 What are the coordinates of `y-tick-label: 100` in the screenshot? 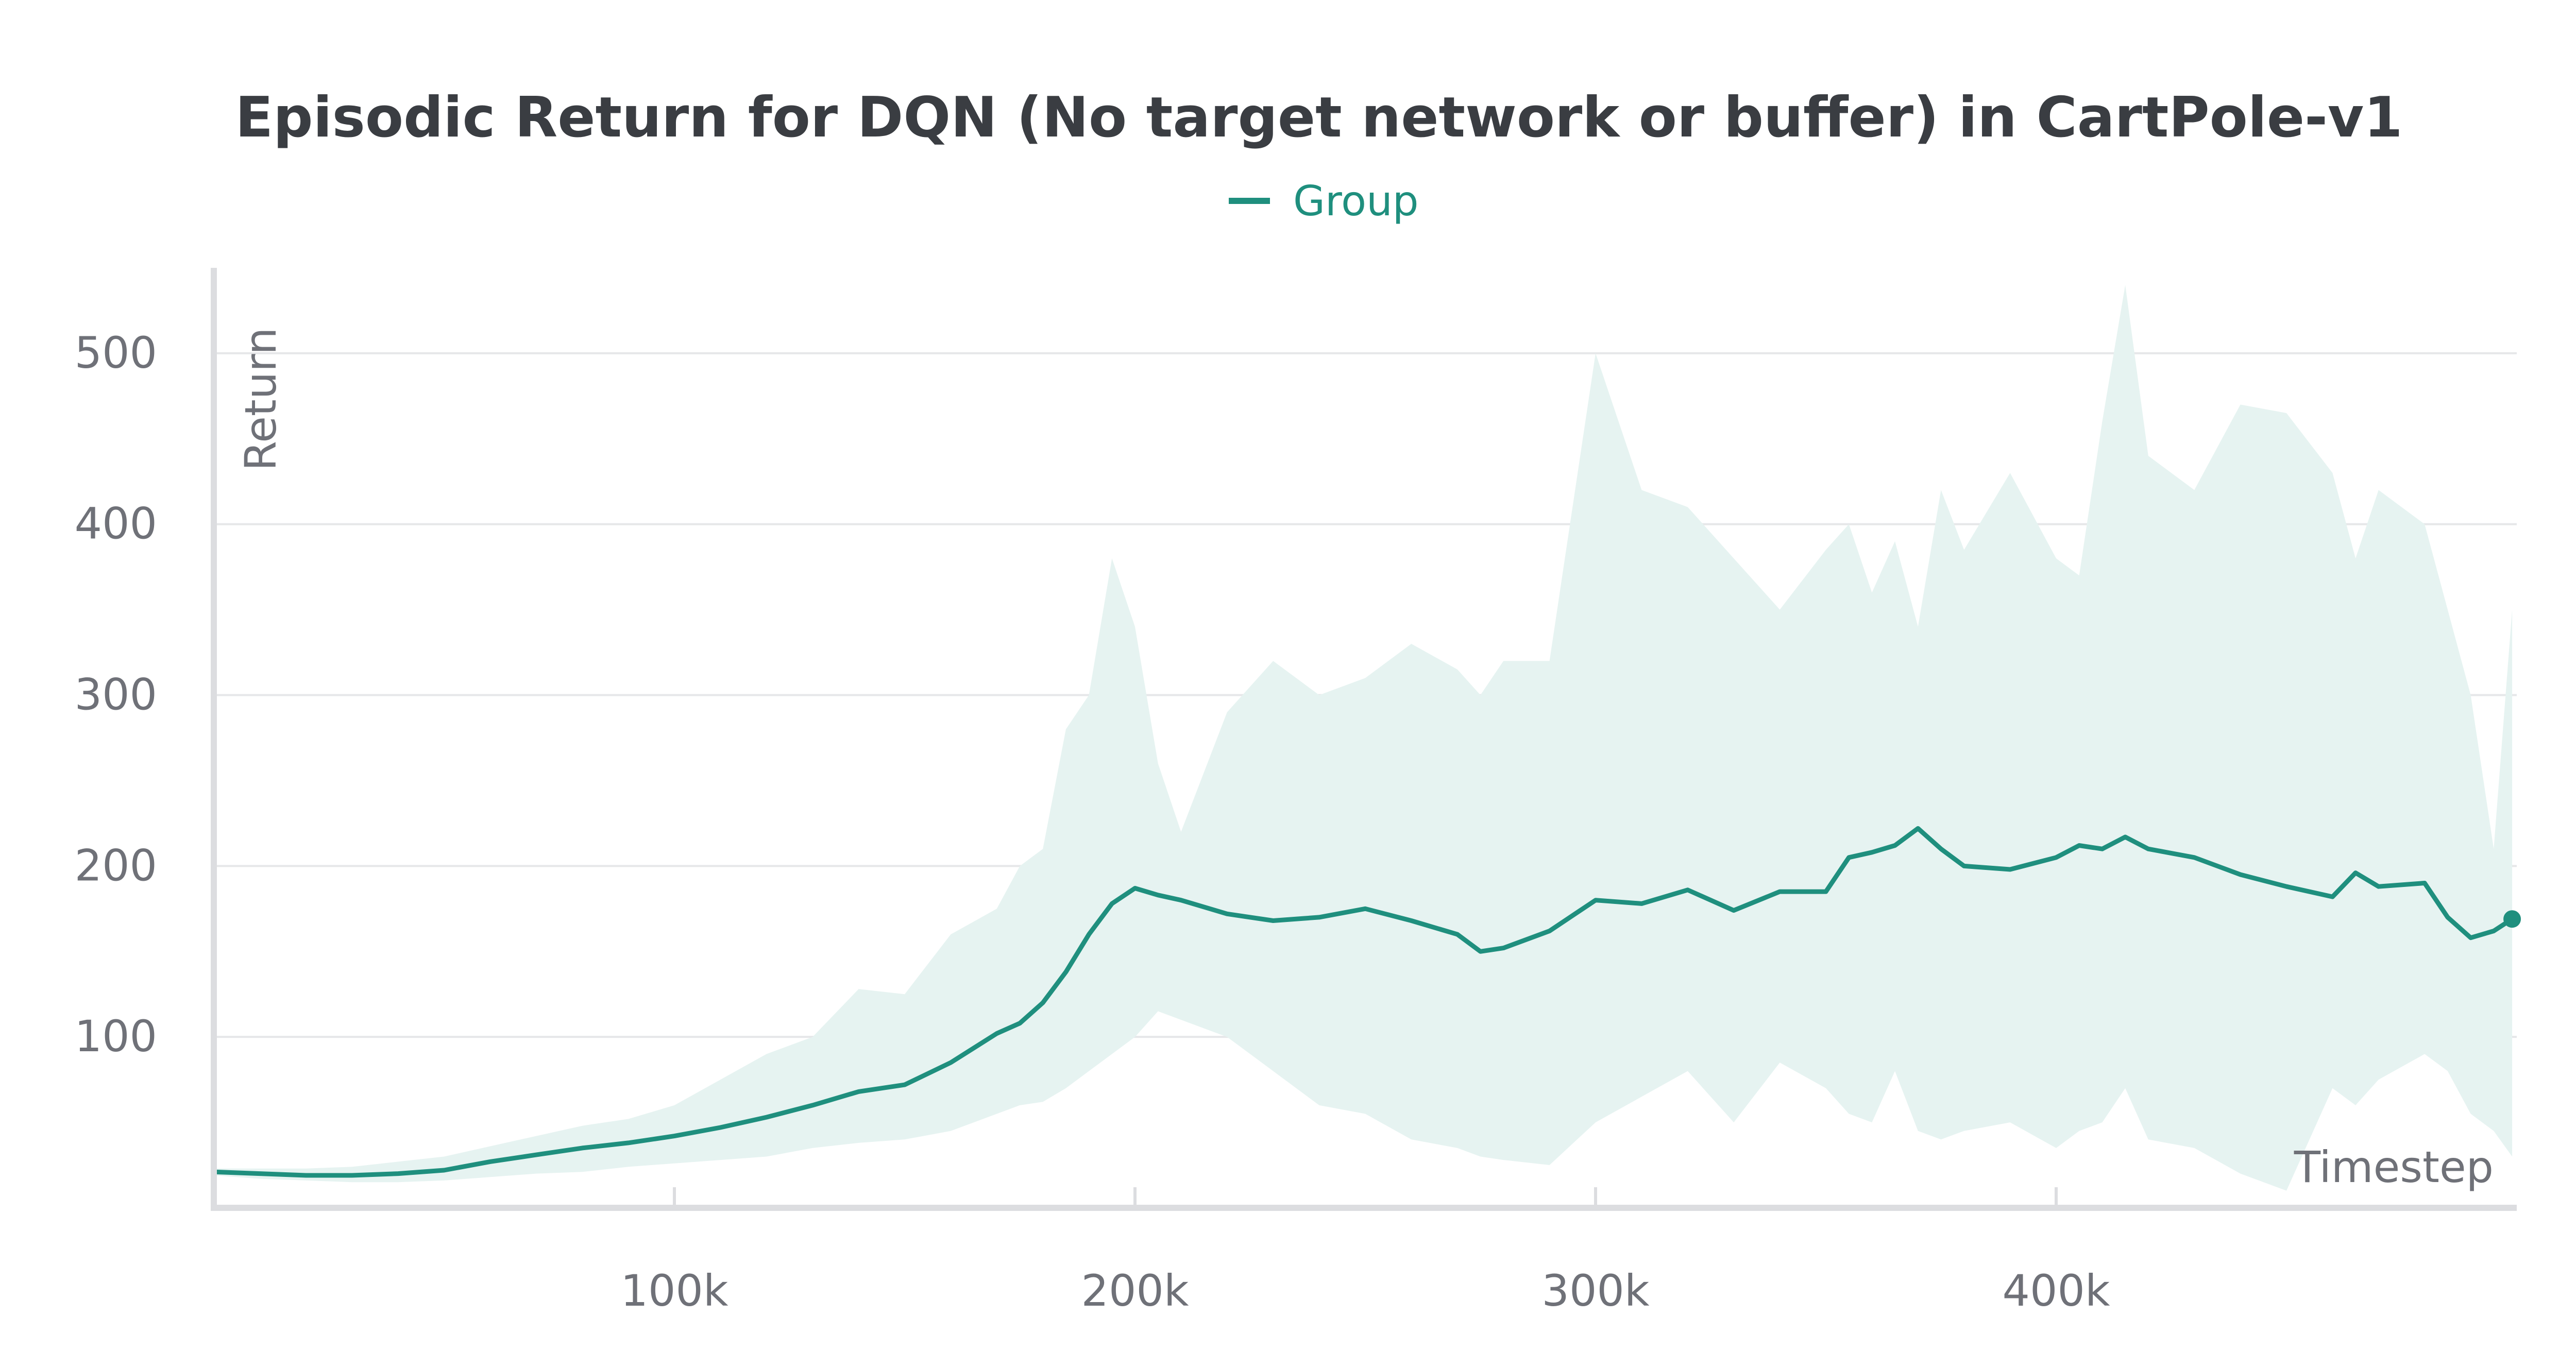 It's located at (116, 1036).